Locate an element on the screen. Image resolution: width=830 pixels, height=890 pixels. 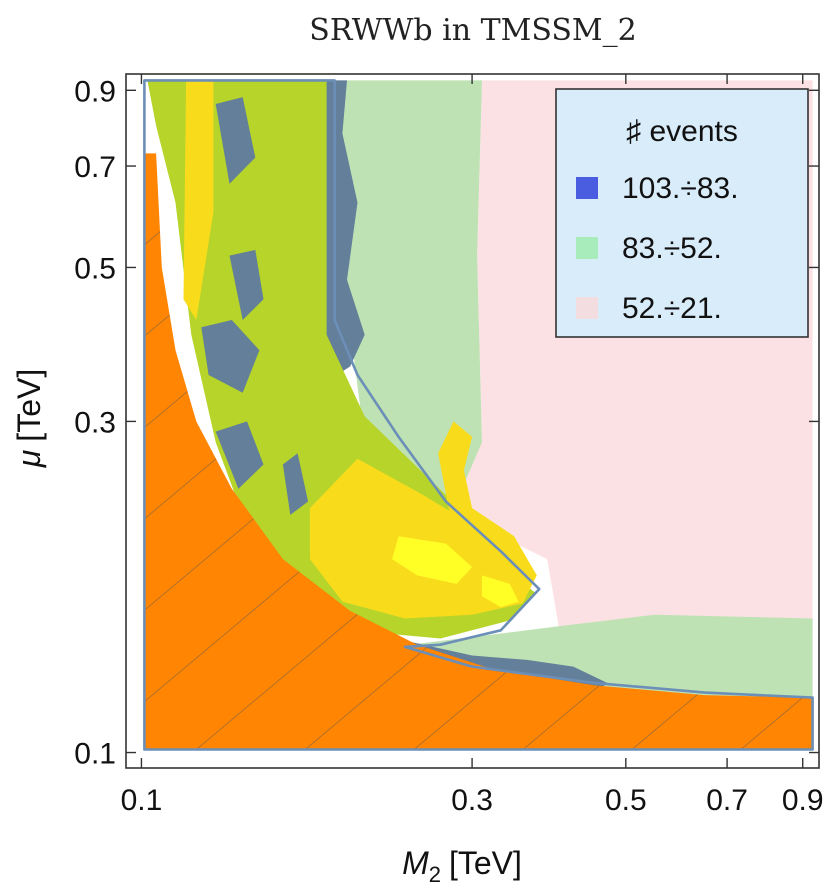
legend-label: 83.÷52. is located at coordinates (672, 248).